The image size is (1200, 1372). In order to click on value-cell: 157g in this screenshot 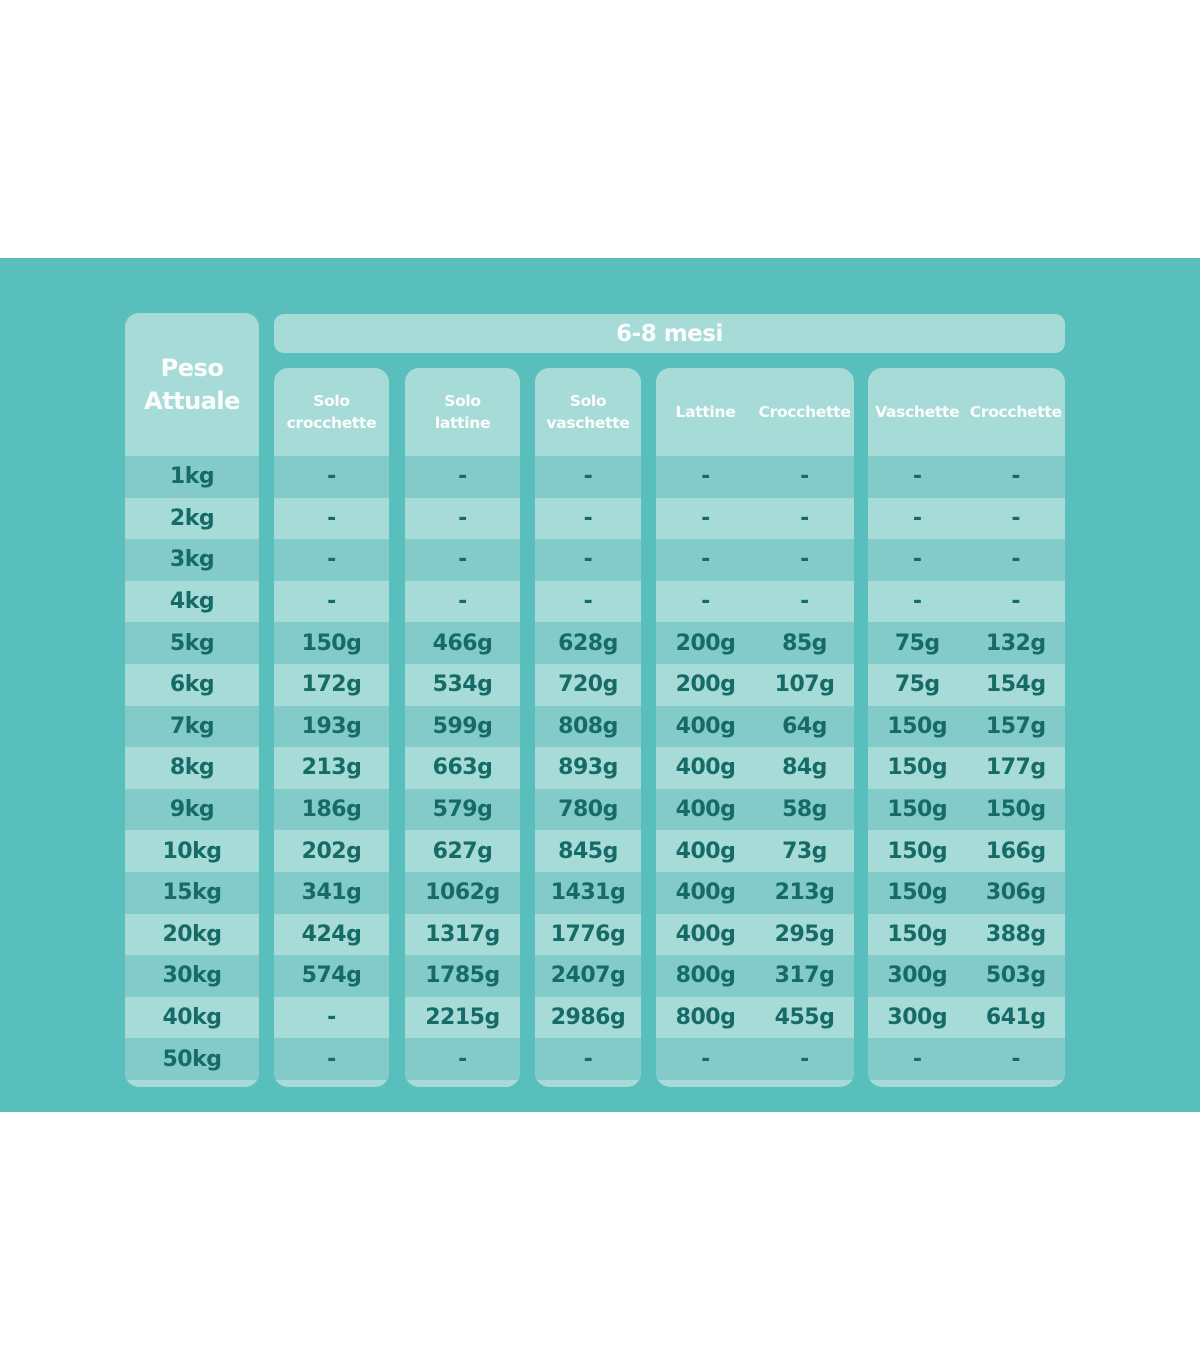, I will do `click(1015, 726)`.